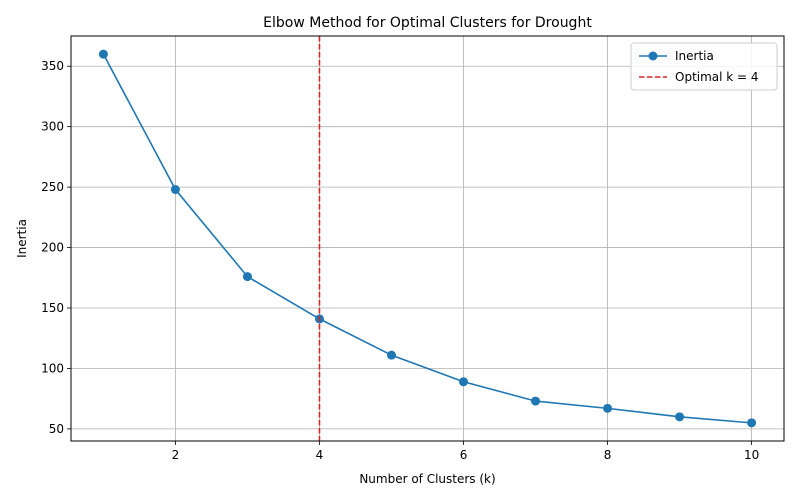 The width and height of the screenshot is (800, 500). Describe the element at coordinates (52, 368) in the screenshot. I see `y-tick-label: 100` at that location.